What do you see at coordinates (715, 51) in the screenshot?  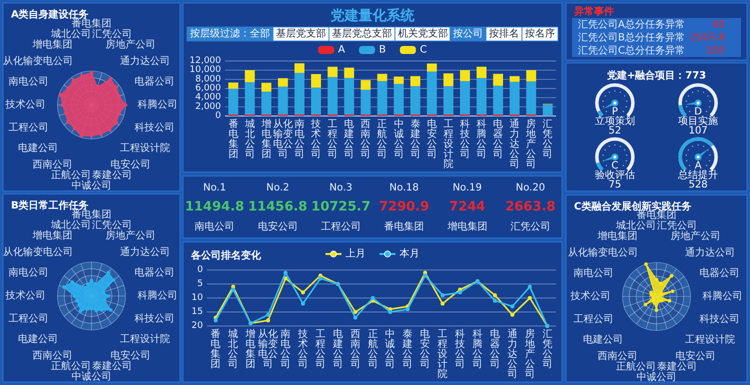 I see `data-label: 100` at bounding box center [715, 51].